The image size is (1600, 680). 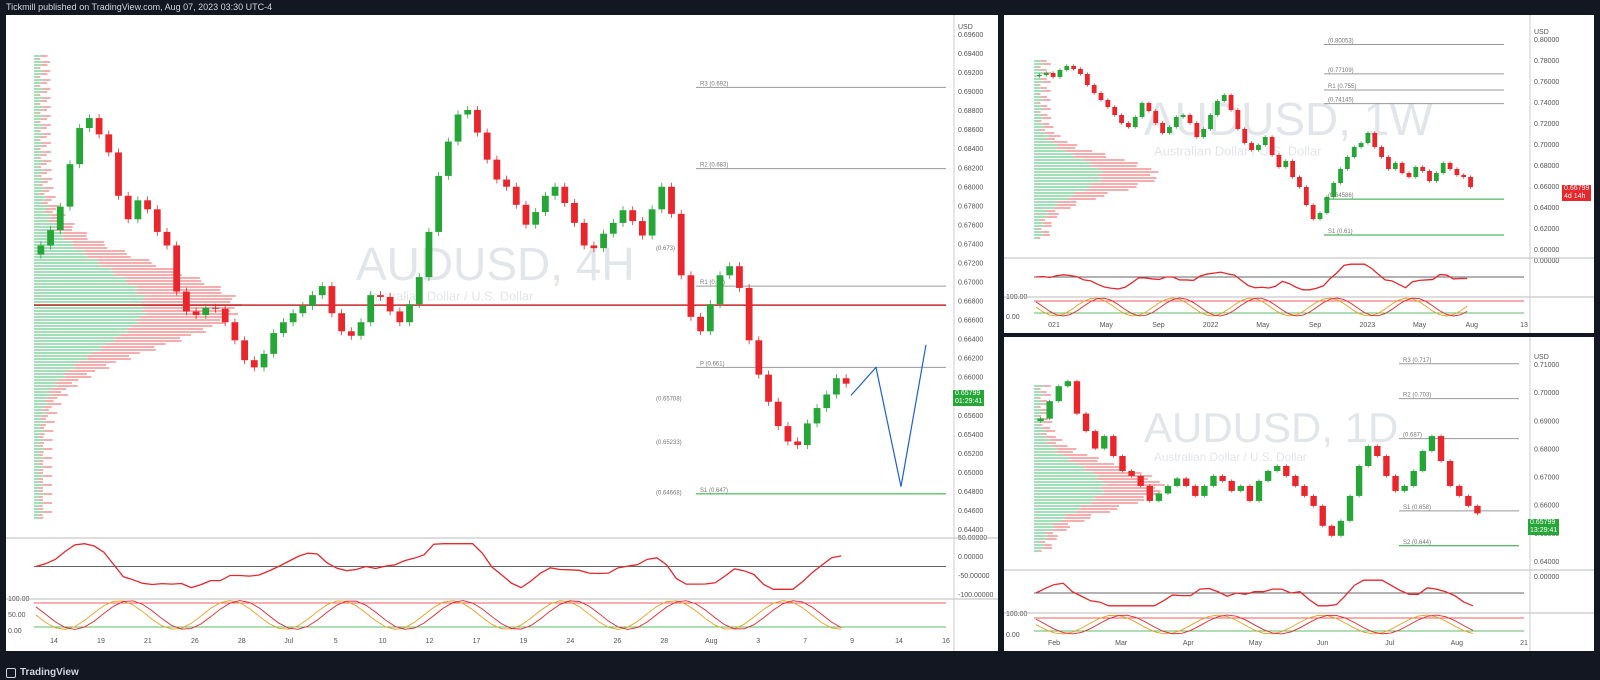 What do you see at coordinates (1546, 208) in the screenshot?
I see `y-tick-label: 0.64000` at bounding box center [1546, 208].